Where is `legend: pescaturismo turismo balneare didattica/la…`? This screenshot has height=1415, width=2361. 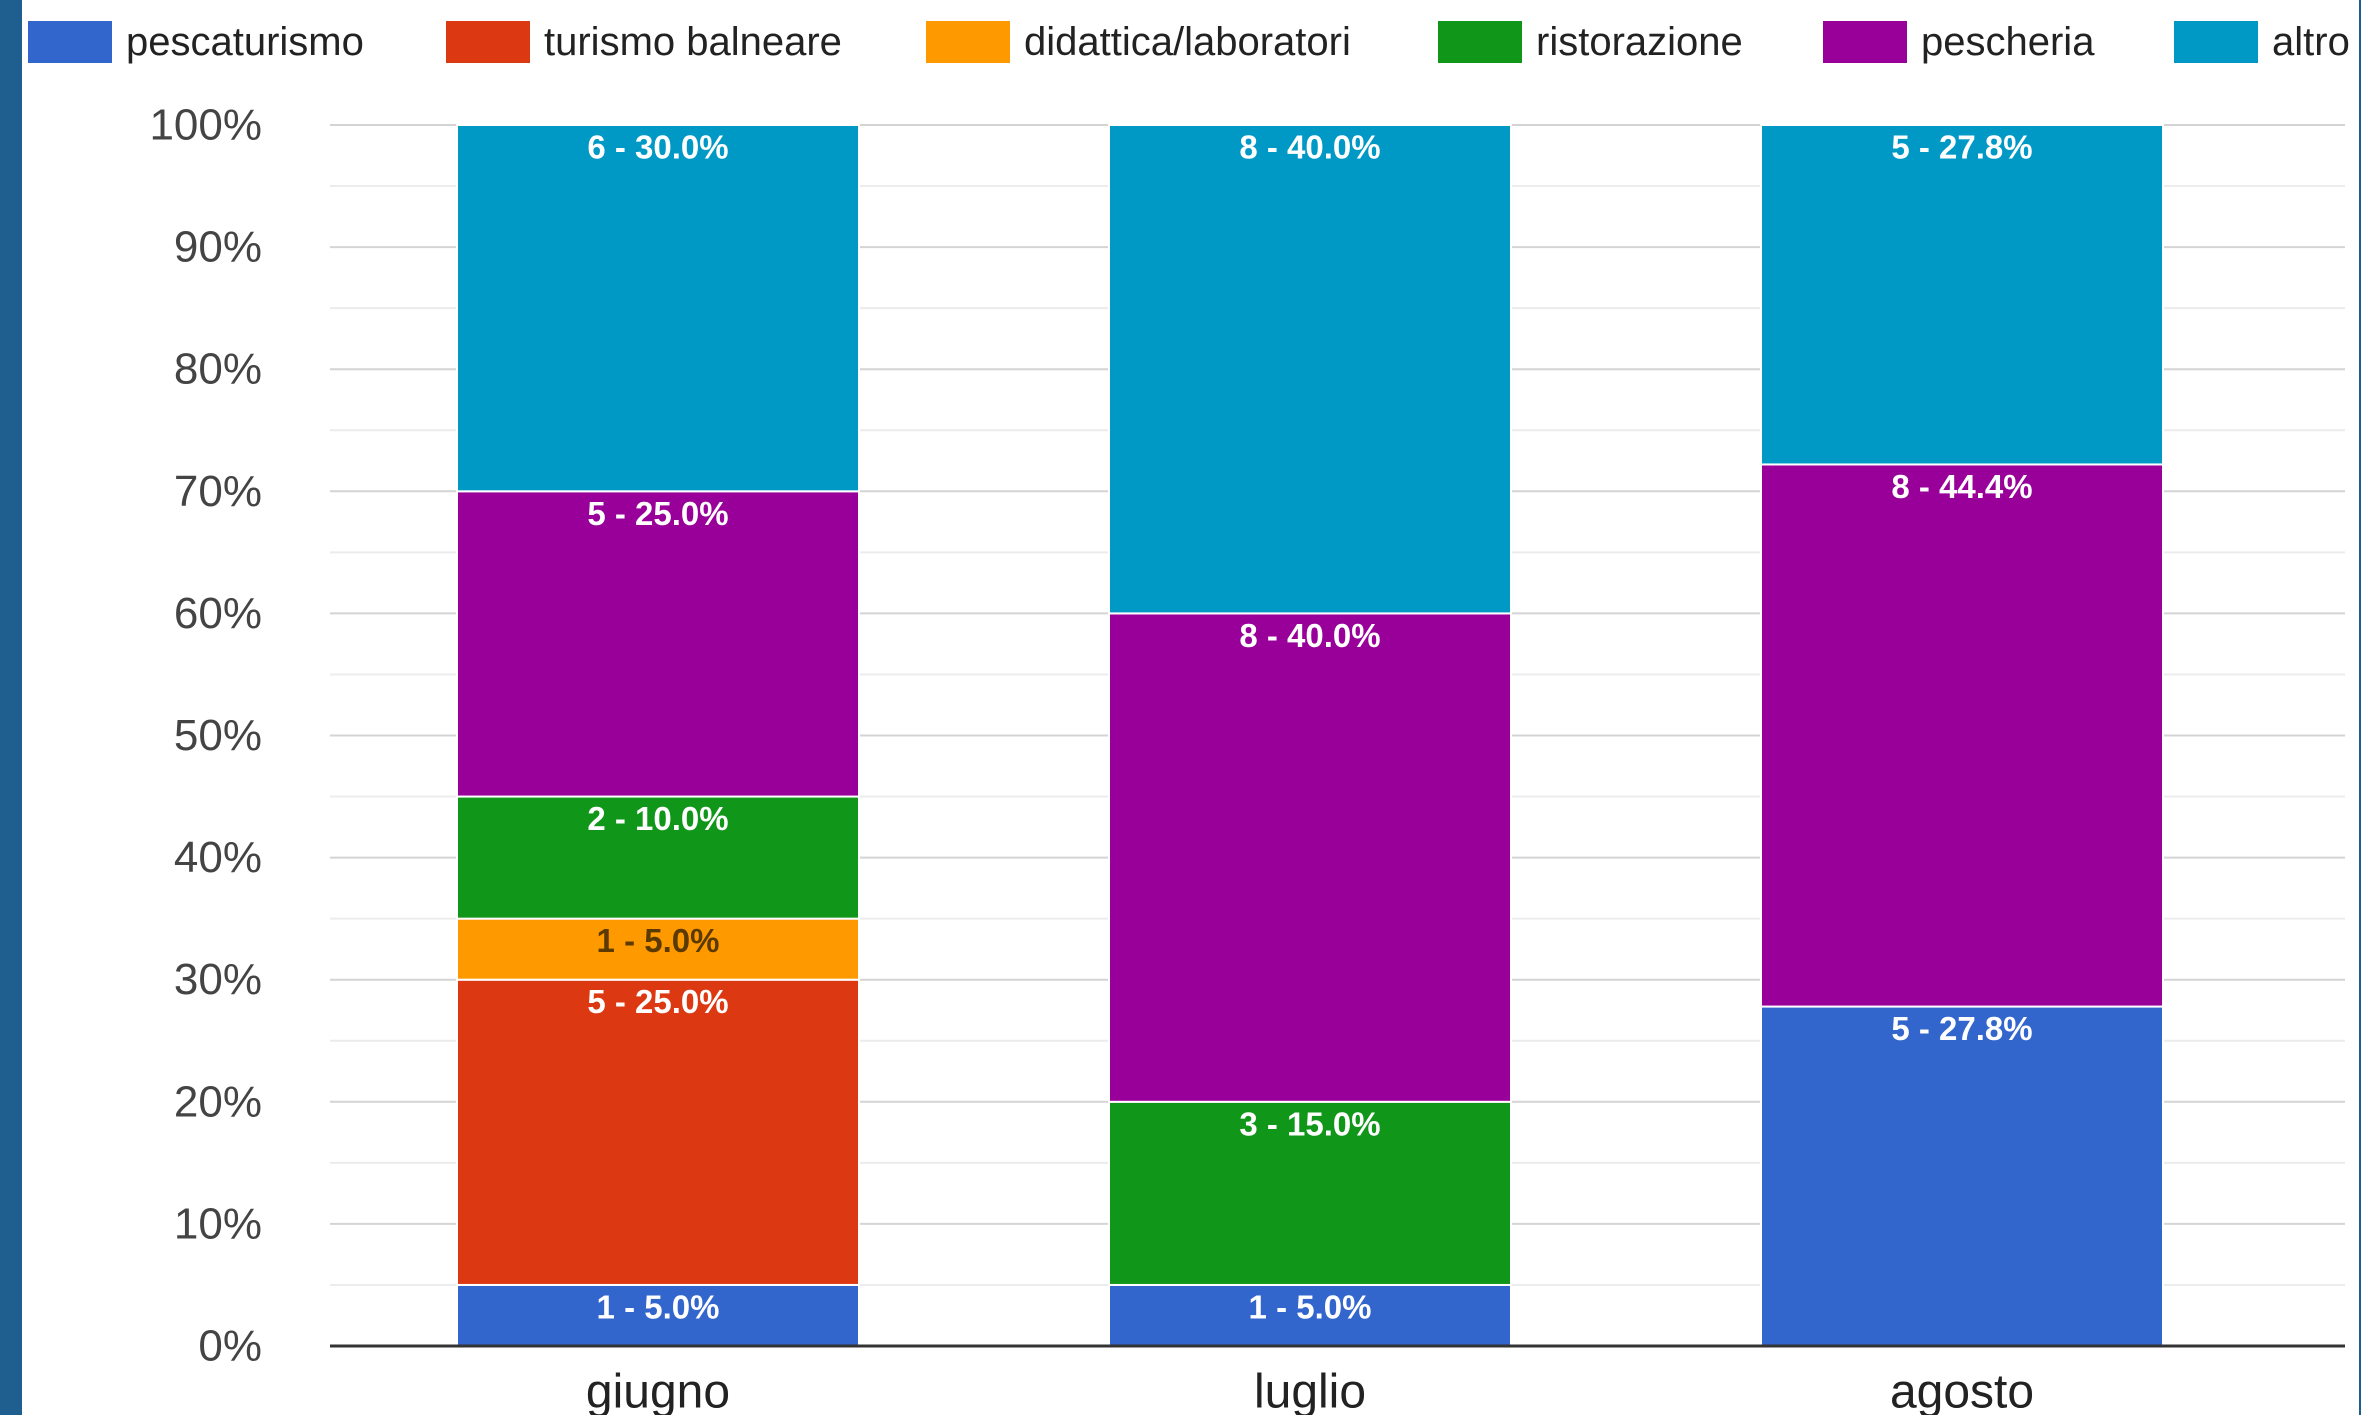 legend: pescaturismo turismo balneare didattica/la… is located at coordinates (1189, 42).